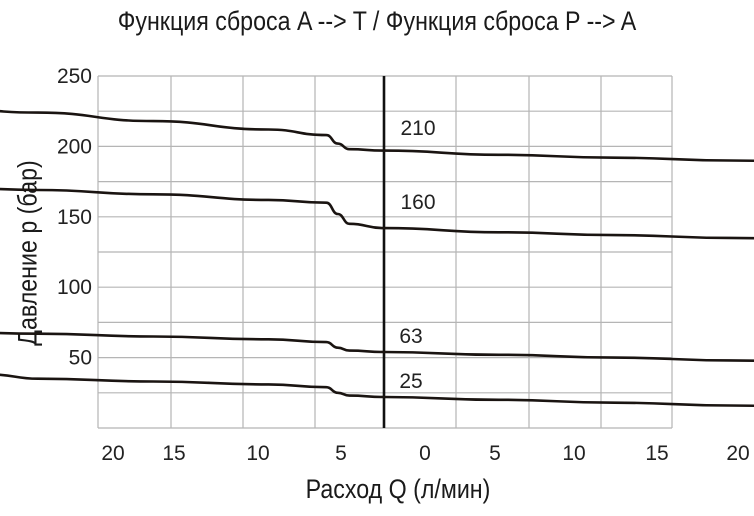  I want to click on y-tick-label: 150, so click(74, 217).